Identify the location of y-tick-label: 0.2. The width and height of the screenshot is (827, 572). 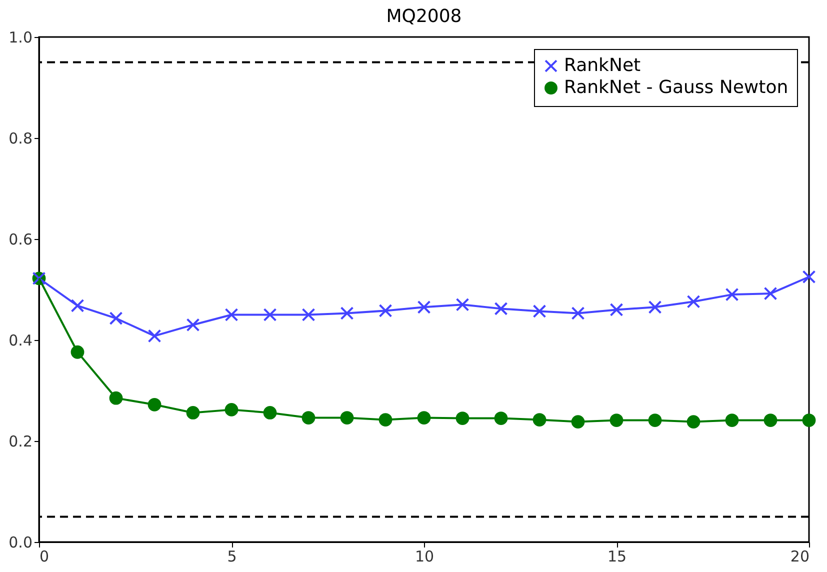
(20, 441).